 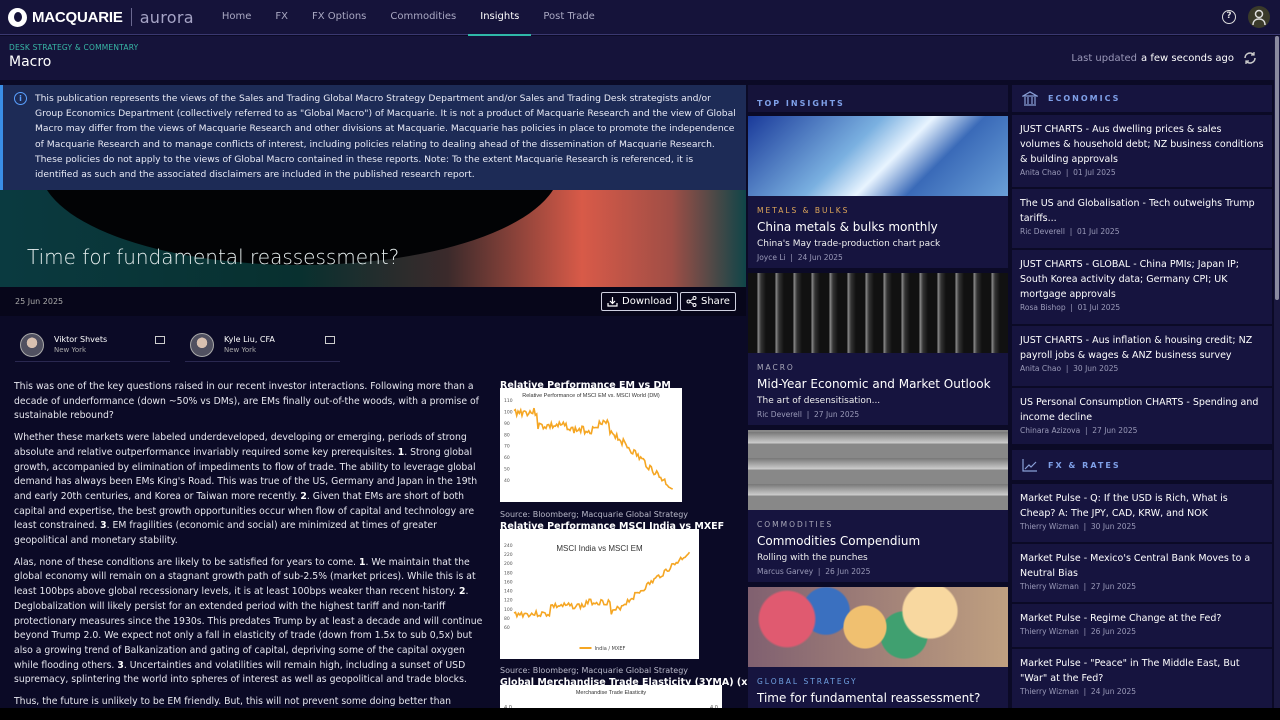 I want to click on figure-y-tick: 100, so click(x=508, y=412).